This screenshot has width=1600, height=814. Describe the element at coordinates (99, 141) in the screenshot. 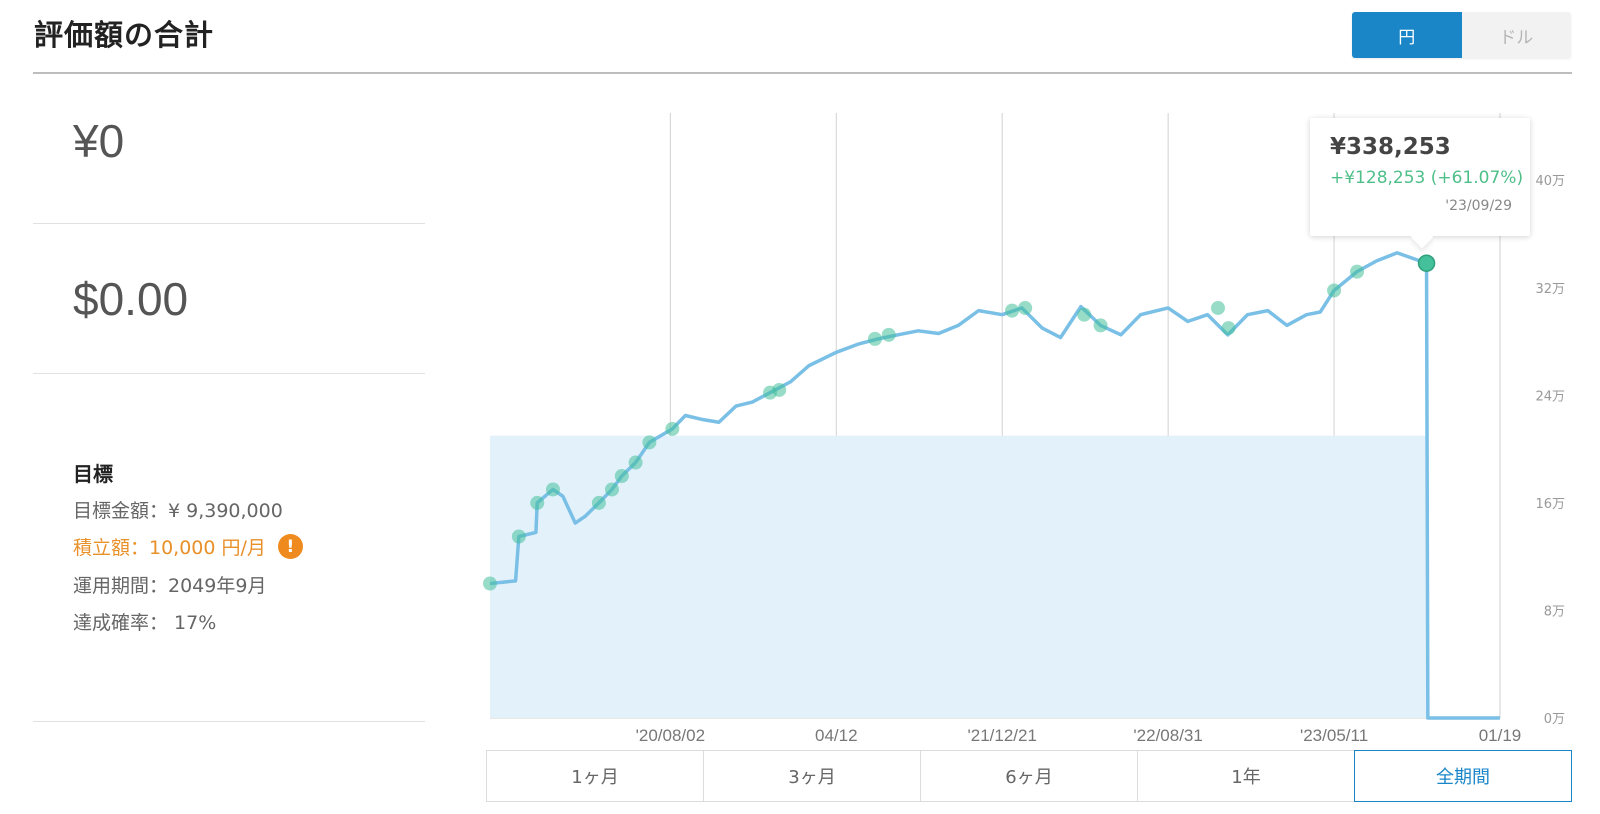

I see `jpy-total-value: ¥0` at that location.